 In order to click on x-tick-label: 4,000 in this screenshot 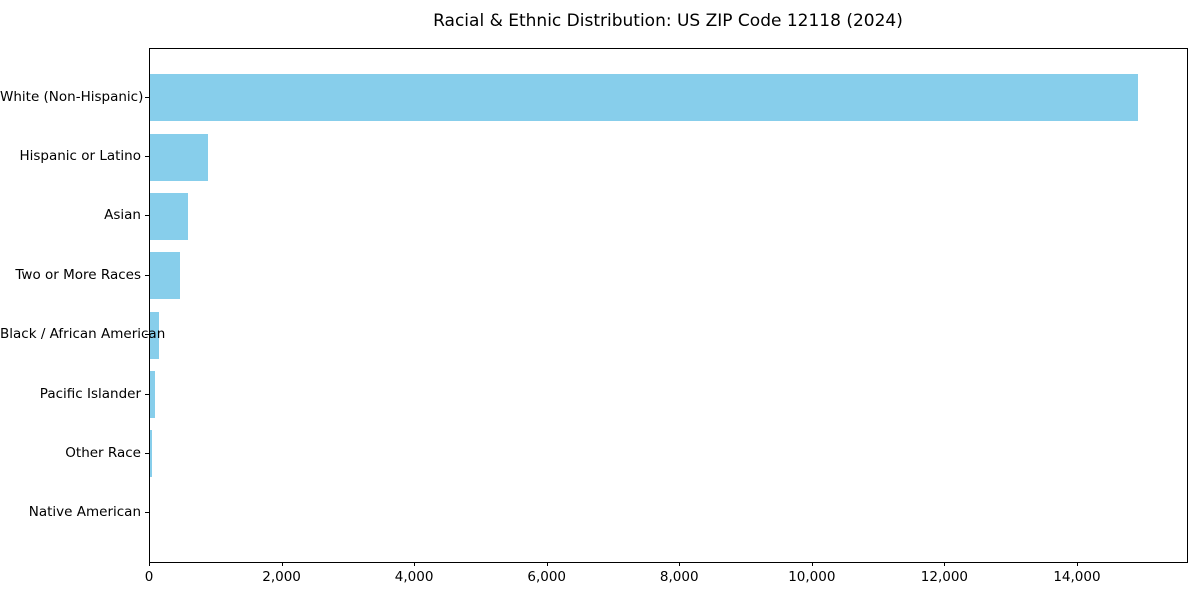, I will do `click(414, 577)`.